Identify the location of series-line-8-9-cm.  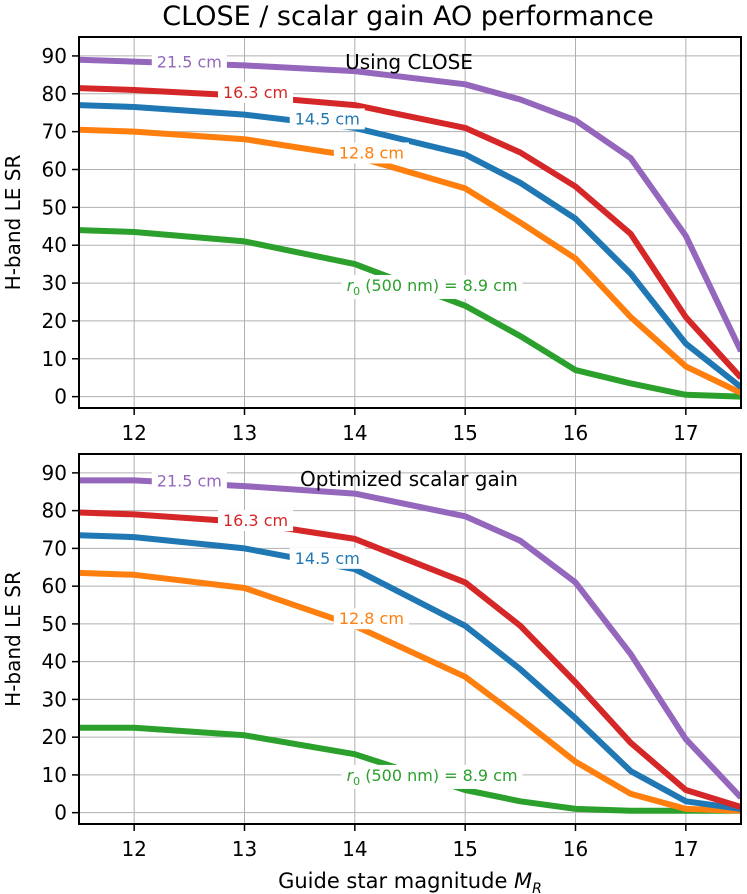
(410, 769).